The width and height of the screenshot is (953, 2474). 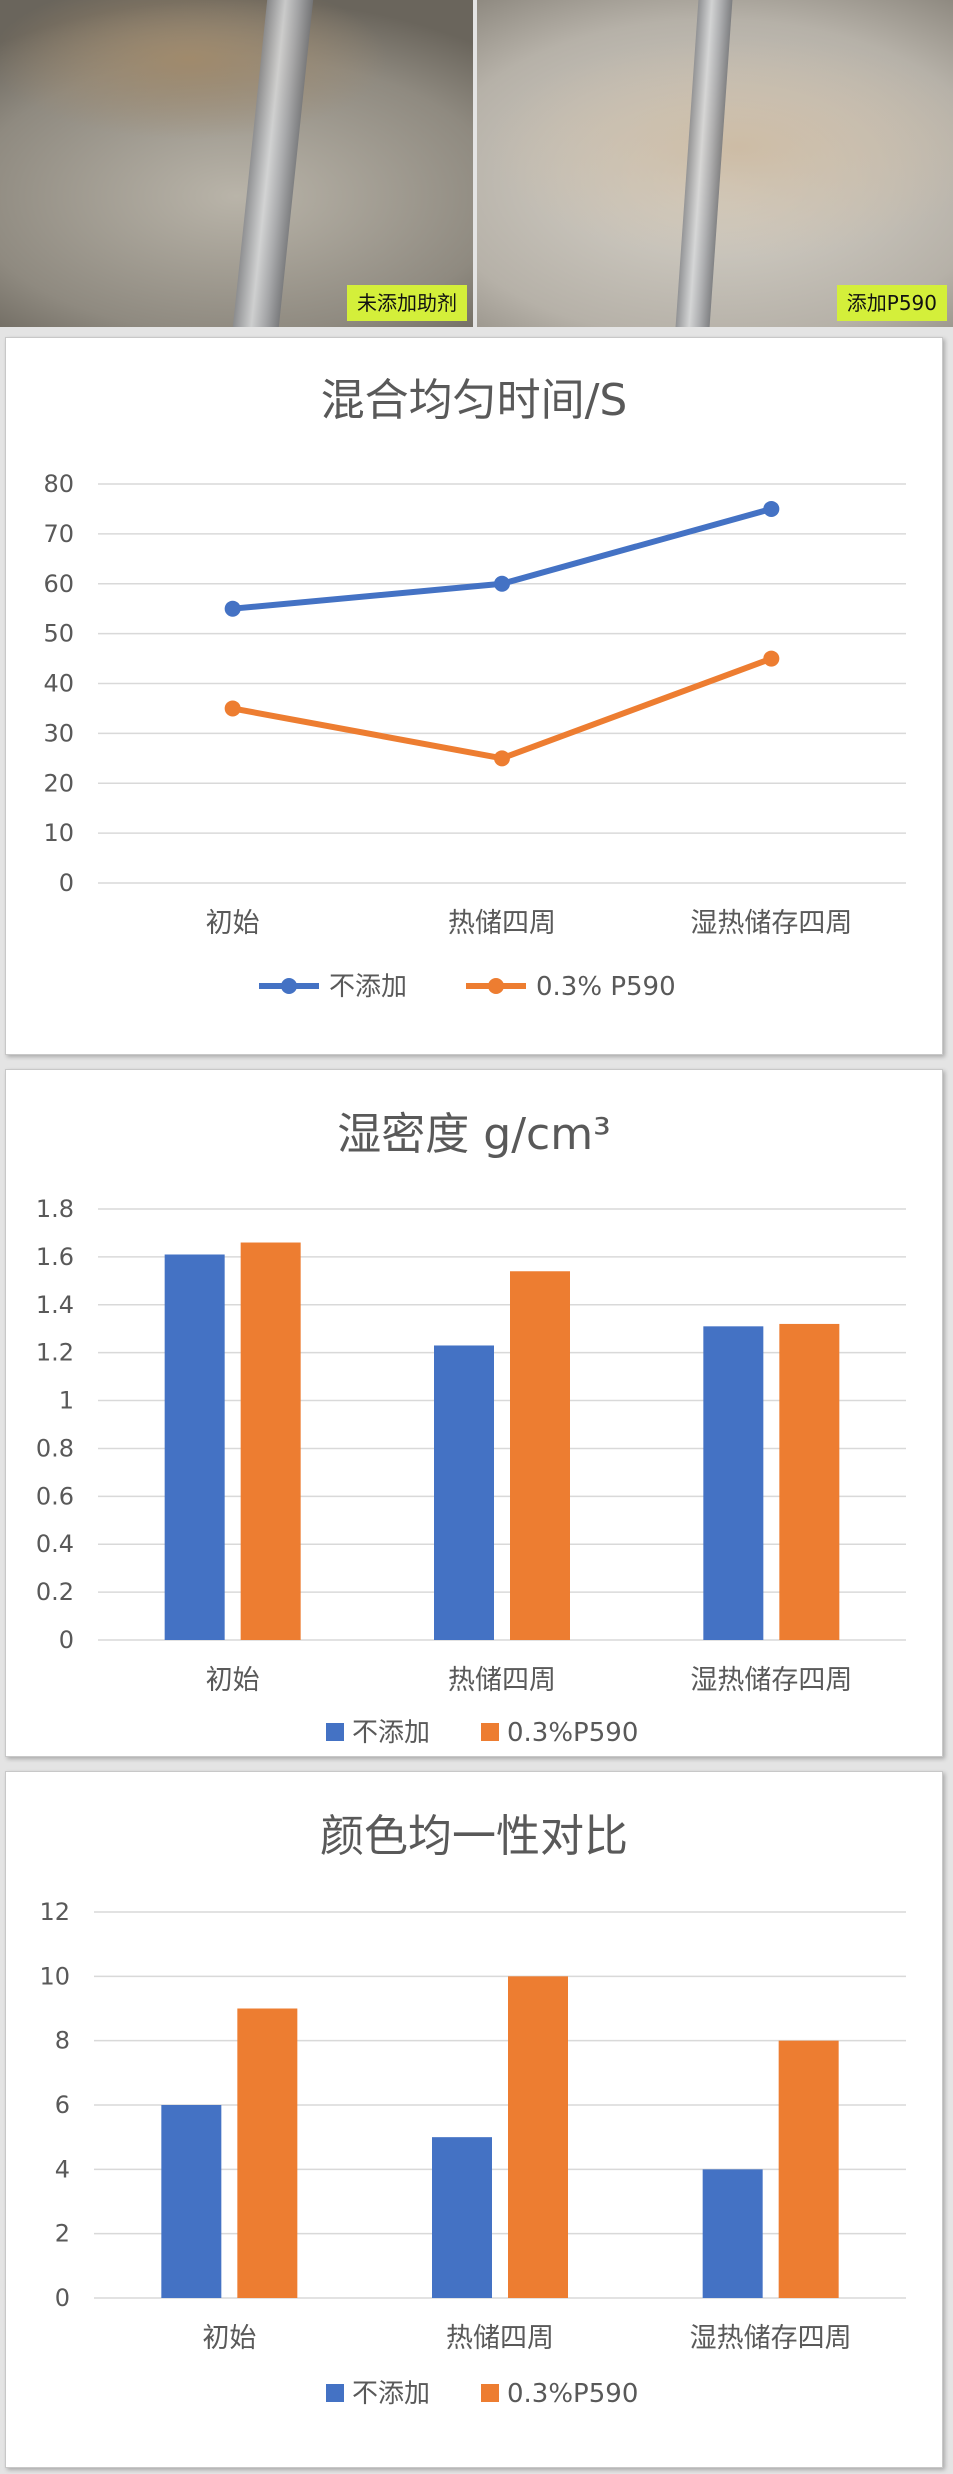 I want to click on photo-without-additive: 未添加助剂, so click(x=236, y=163).